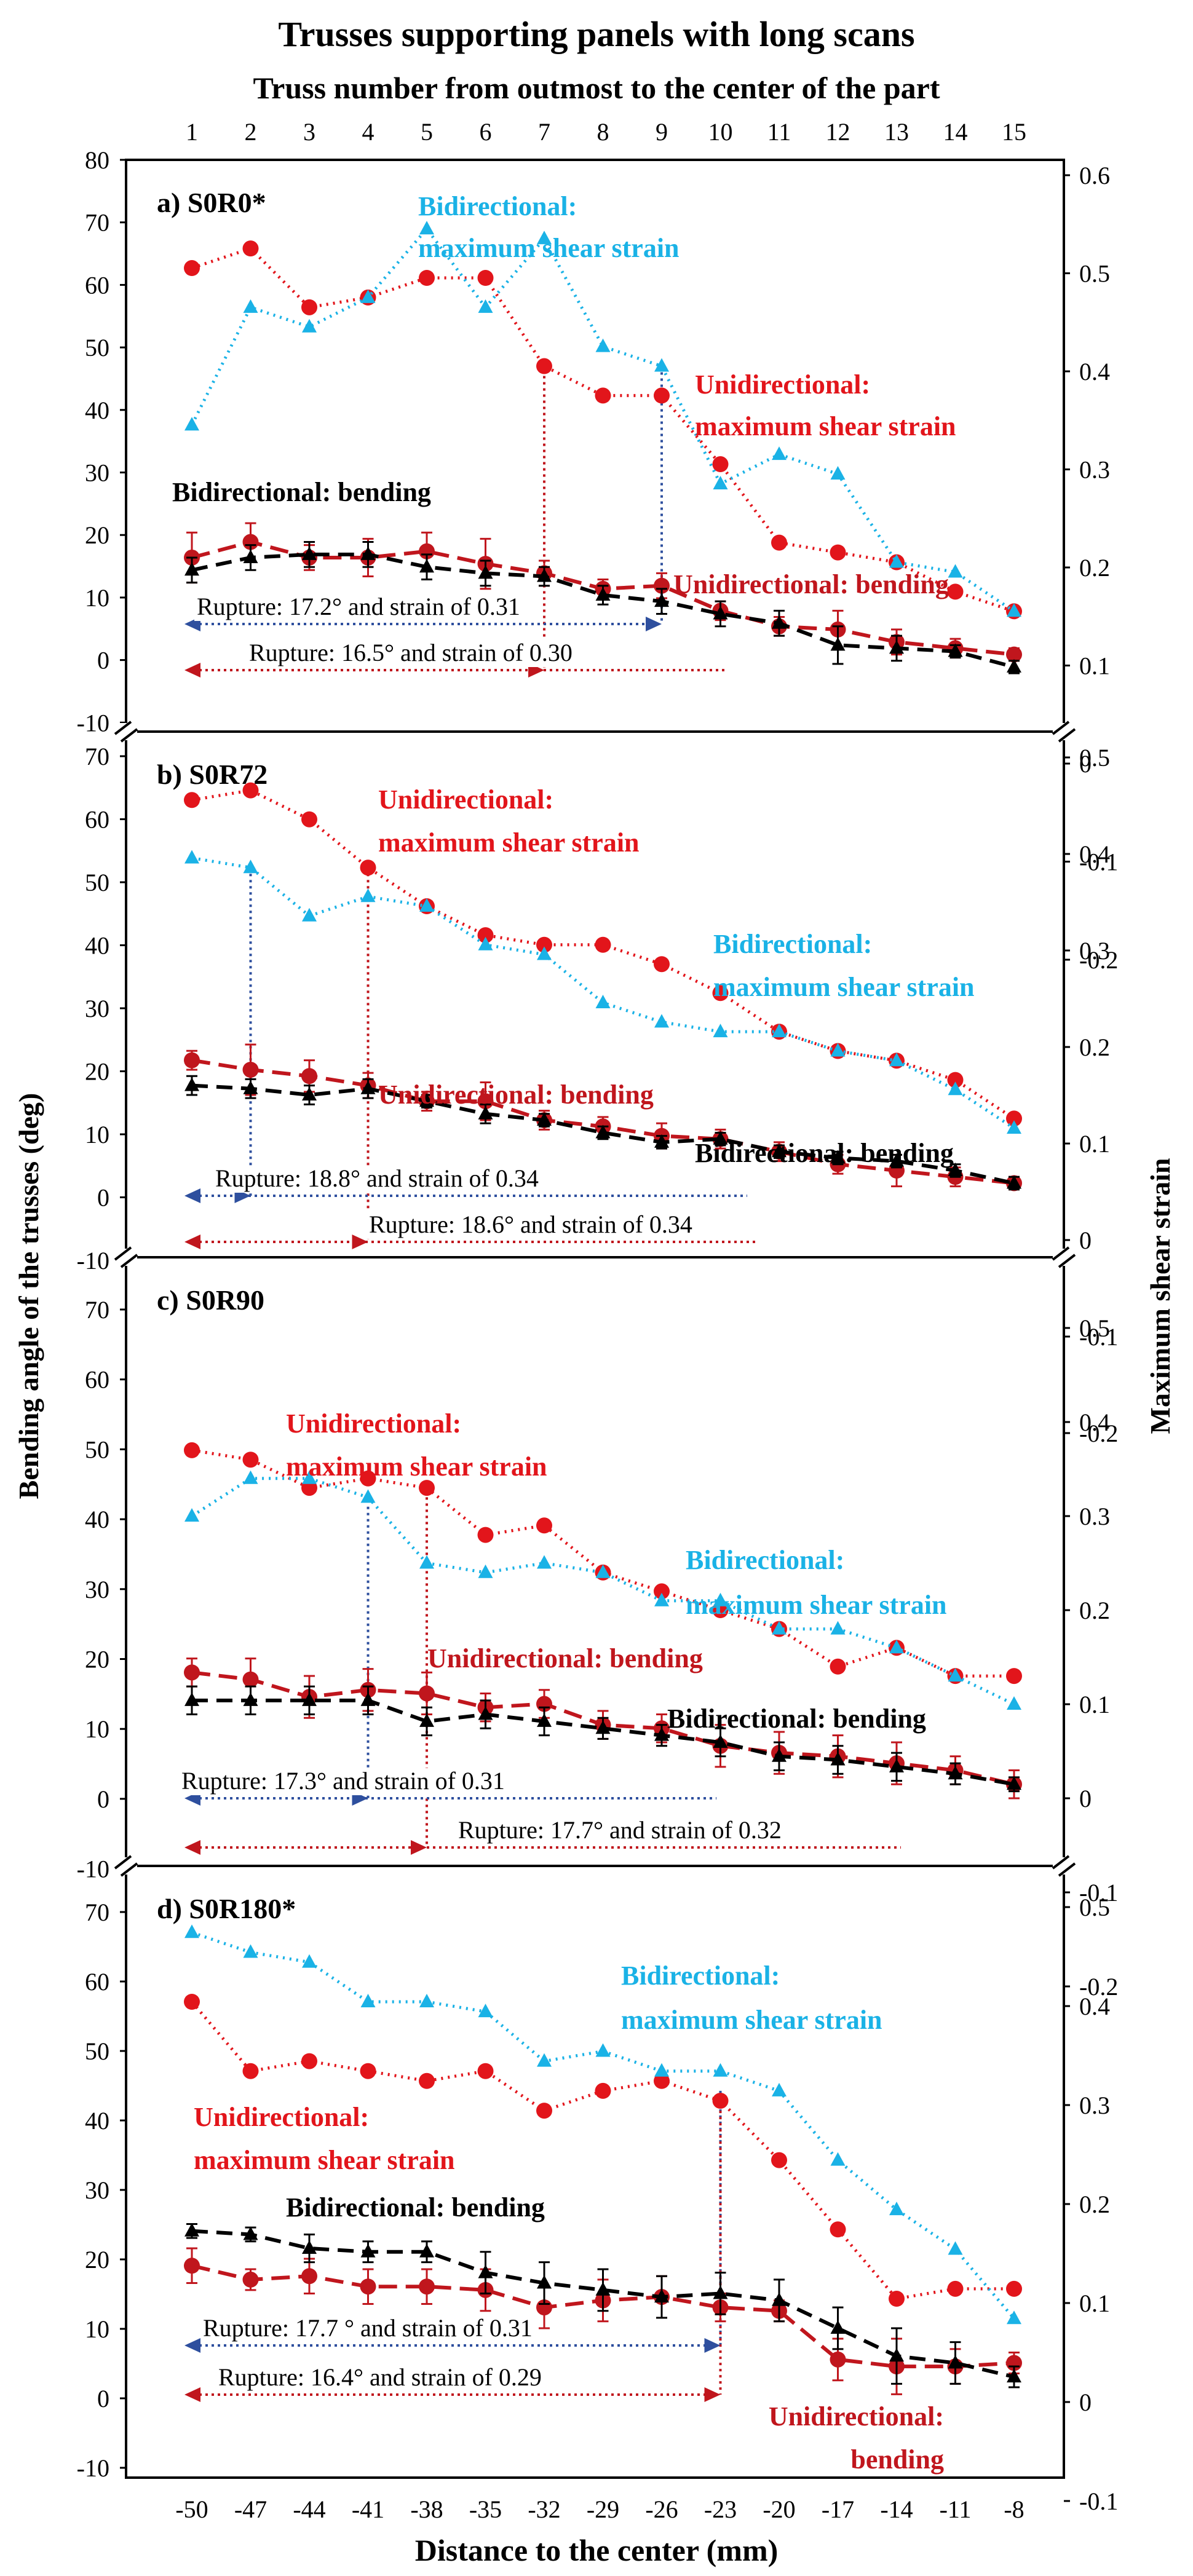  I want to click on truss-number-tick: 14, so click(956, 132).